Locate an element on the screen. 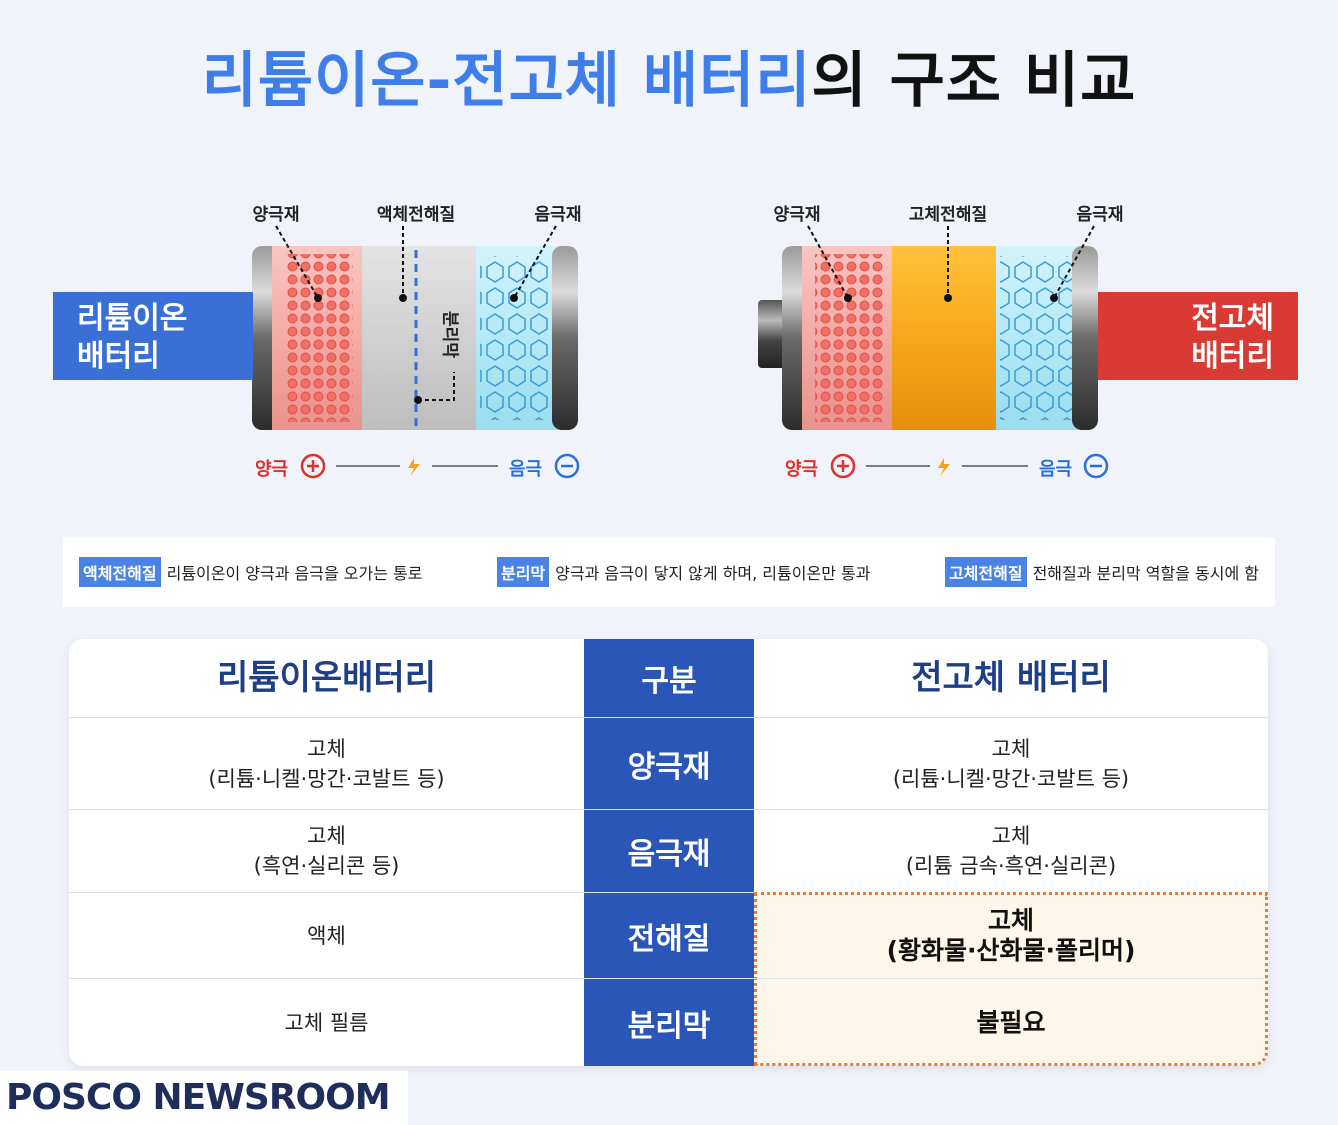  header-solid-state: 전고체 배터리 is located at coordinates (1011, 678).